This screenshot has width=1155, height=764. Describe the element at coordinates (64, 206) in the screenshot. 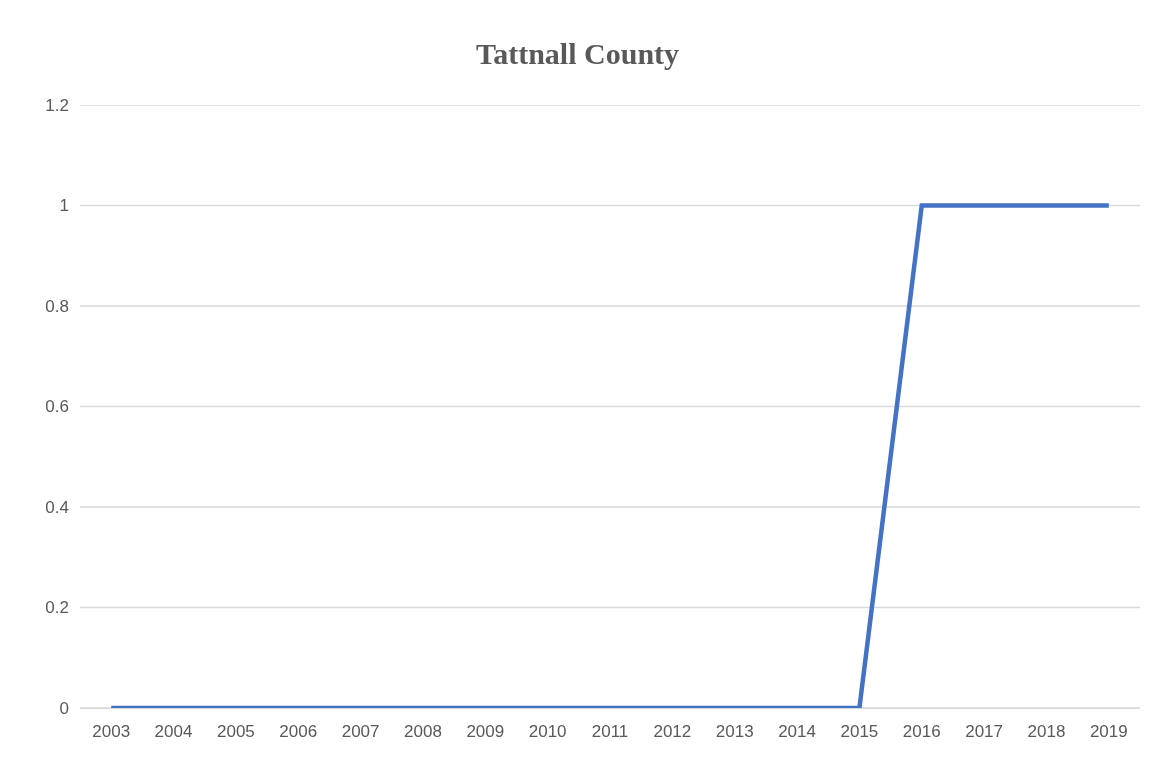

I see `y-tick-label: 1` at that location.